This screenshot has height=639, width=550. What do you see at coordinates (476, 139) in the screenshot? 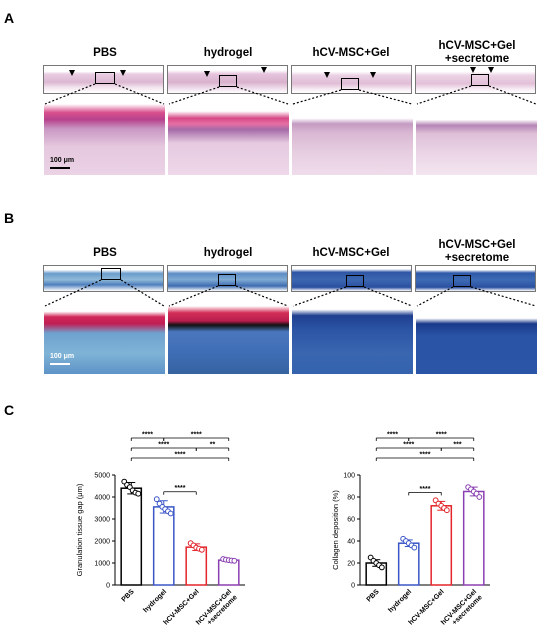
I see `panel-a-zoom-hcv-msc-gel-secretome` at bounding box center [476, 139].